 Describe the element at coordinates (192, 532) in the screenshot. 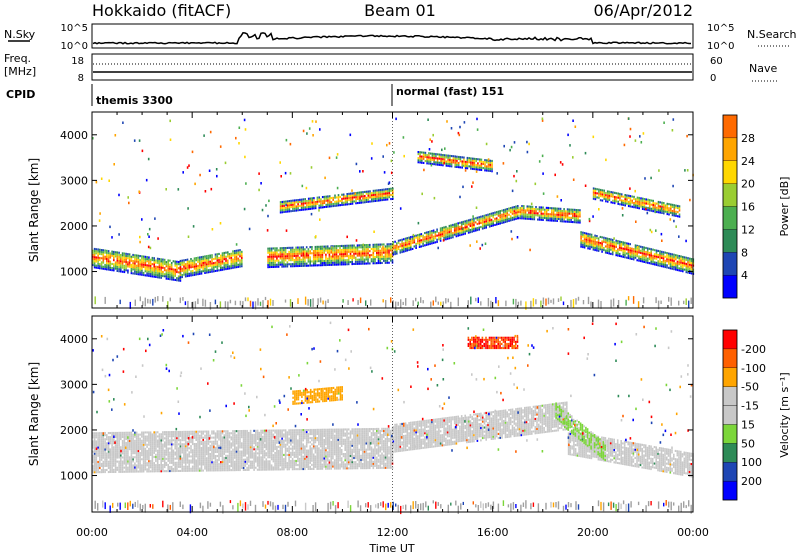

I see `x-tick-label: 04:00` at that location.